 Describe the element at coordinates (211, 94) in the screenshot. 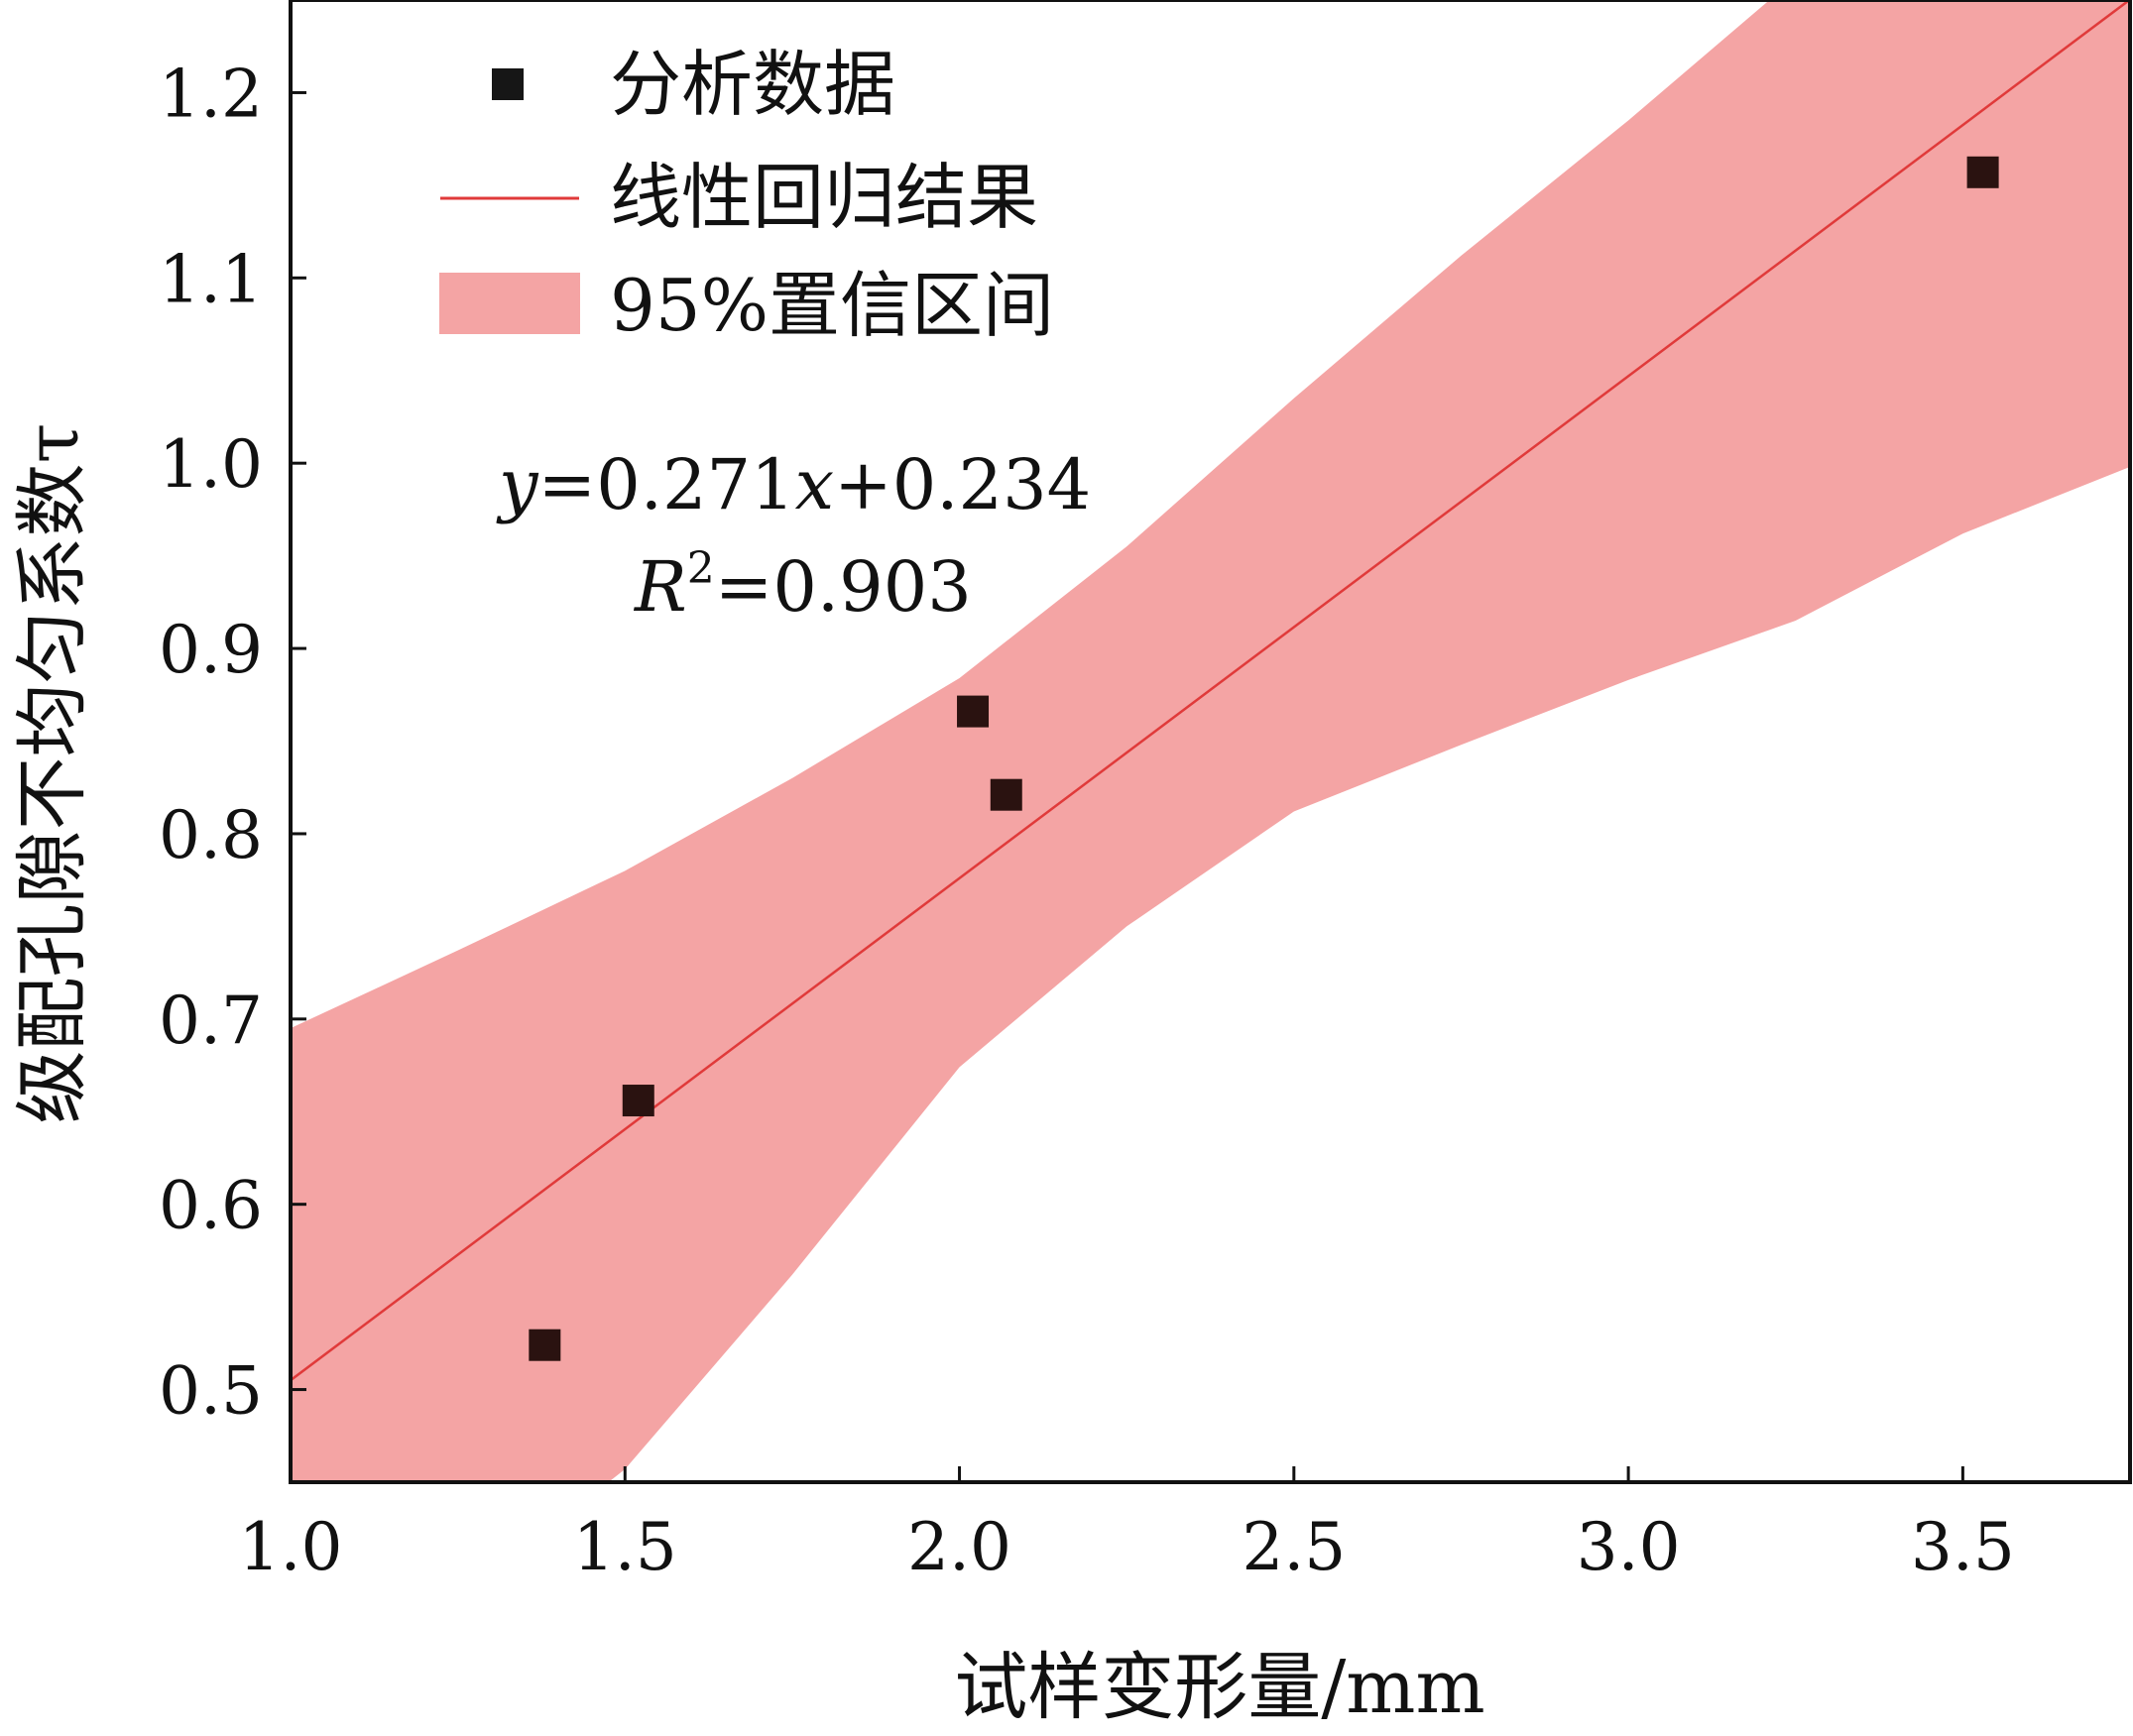

I see `y-tick-label: 1.2` at that location.